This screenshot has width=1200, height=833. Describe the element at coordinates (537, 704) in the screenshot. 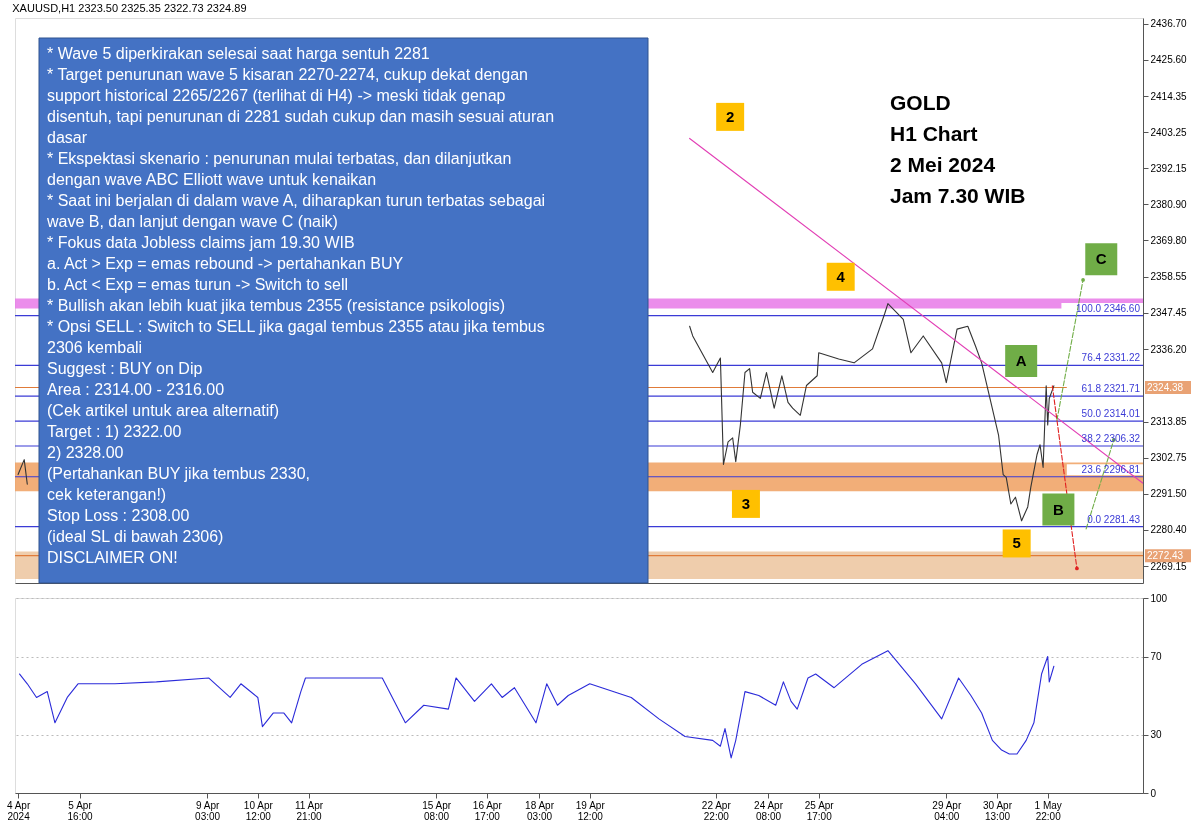

I see `line-series` at that location.